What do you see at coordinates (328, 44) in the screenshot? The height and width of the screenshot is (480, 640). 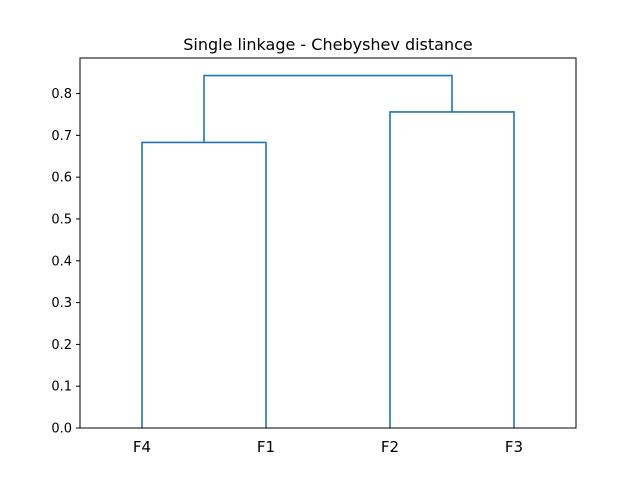 I see `chart-title: Single linkage - Chebyshev distance` at bounding box center [328, 44].